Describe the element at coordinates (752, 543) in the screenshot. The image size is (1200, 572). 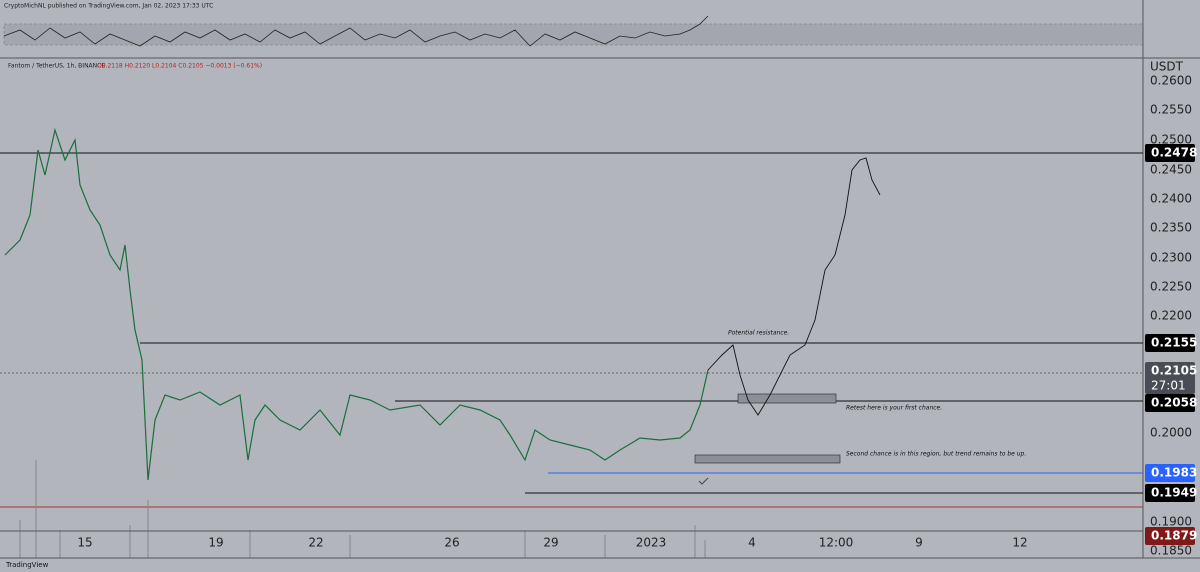
I see `time-tick: 4` at that location.